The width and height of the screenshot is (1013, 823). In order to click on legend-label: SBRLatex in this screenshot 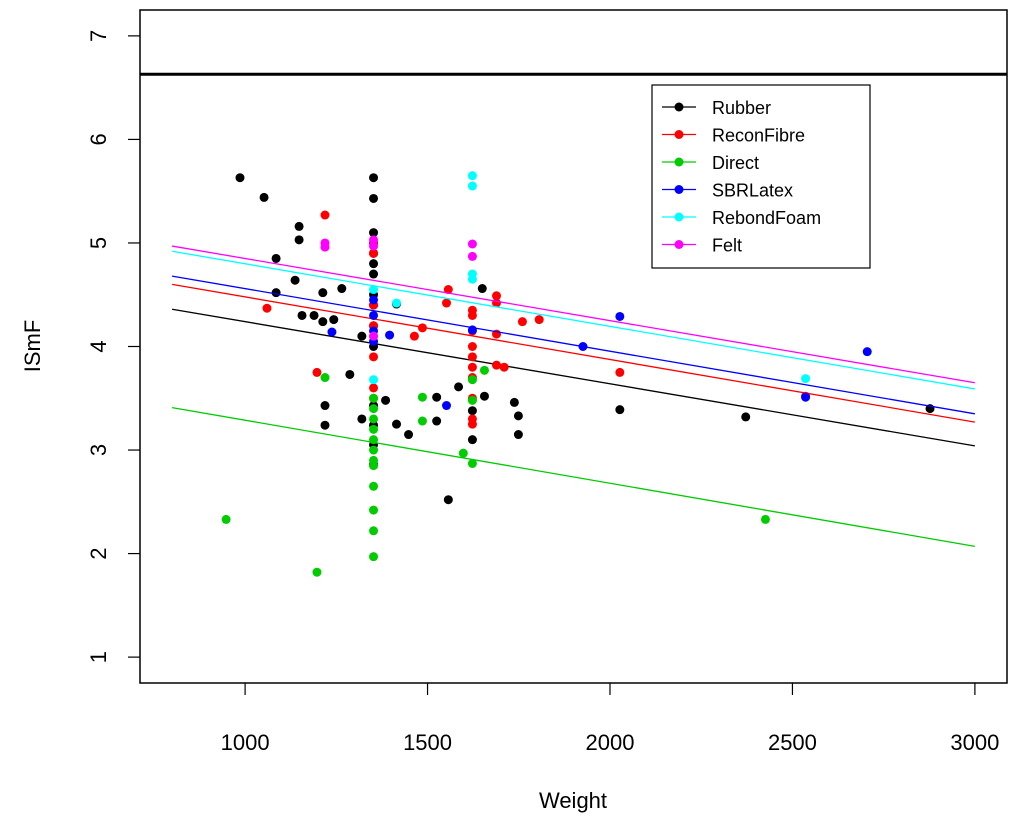, I will do `click(752, 191)`.